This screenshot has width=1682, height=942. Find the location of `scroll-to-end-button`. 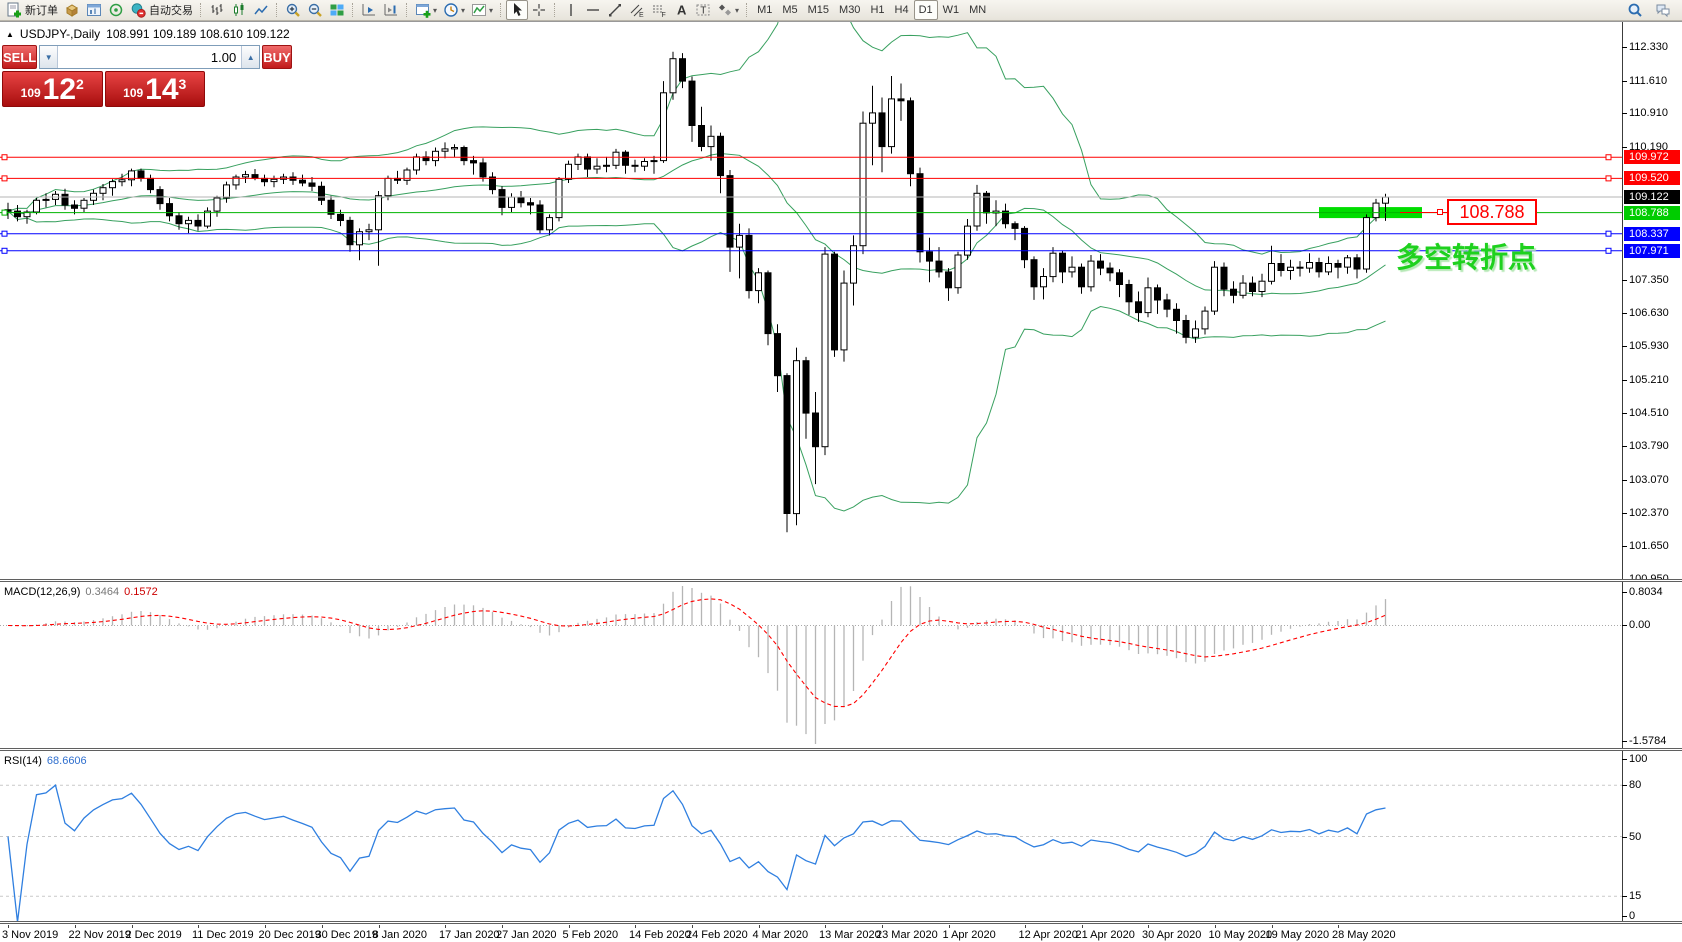

scroll-to-end-button is located at coordinates (369, 10).